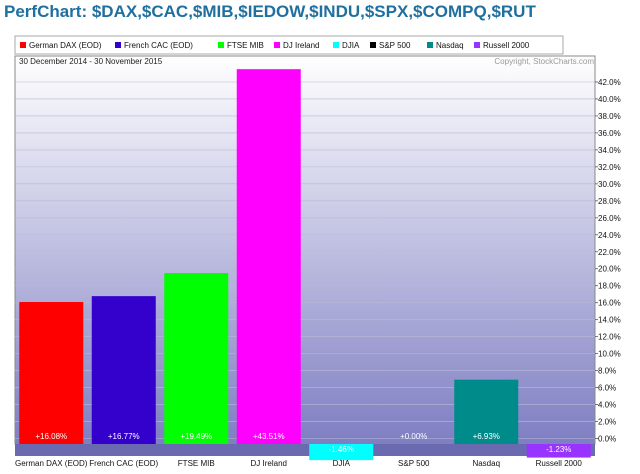 This screenshot has height=474, width=640. What do you see at coordinates (269, 463) in the screenshot?
I see `category-label-dj-ireland: DJ Ireland` at bounding box center [269, 463].